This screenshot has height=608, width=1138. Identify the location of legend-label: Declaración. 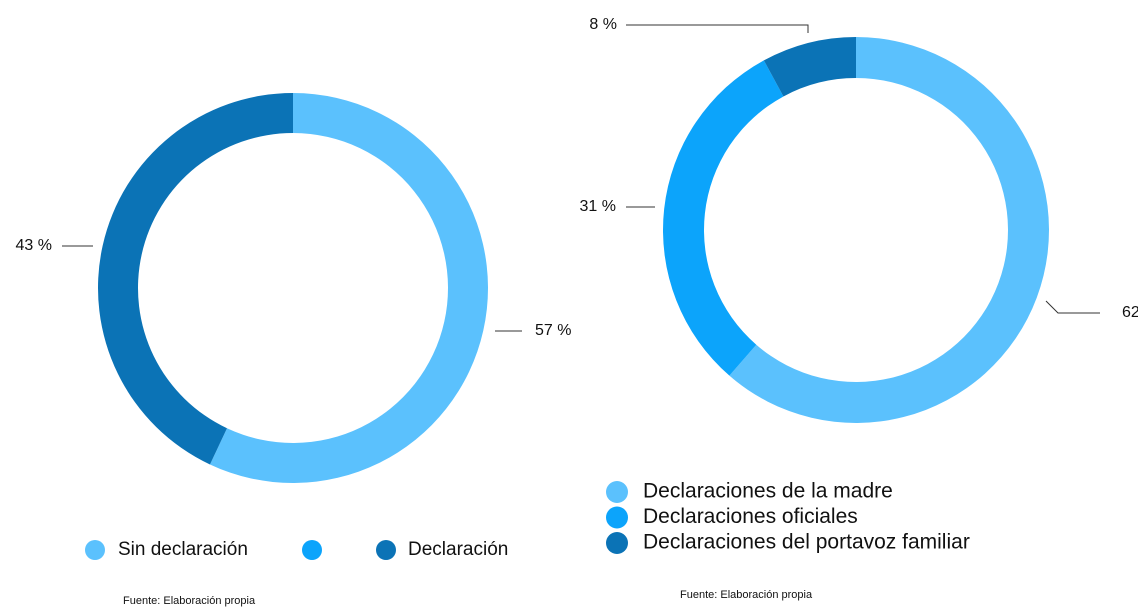
(458, 549).